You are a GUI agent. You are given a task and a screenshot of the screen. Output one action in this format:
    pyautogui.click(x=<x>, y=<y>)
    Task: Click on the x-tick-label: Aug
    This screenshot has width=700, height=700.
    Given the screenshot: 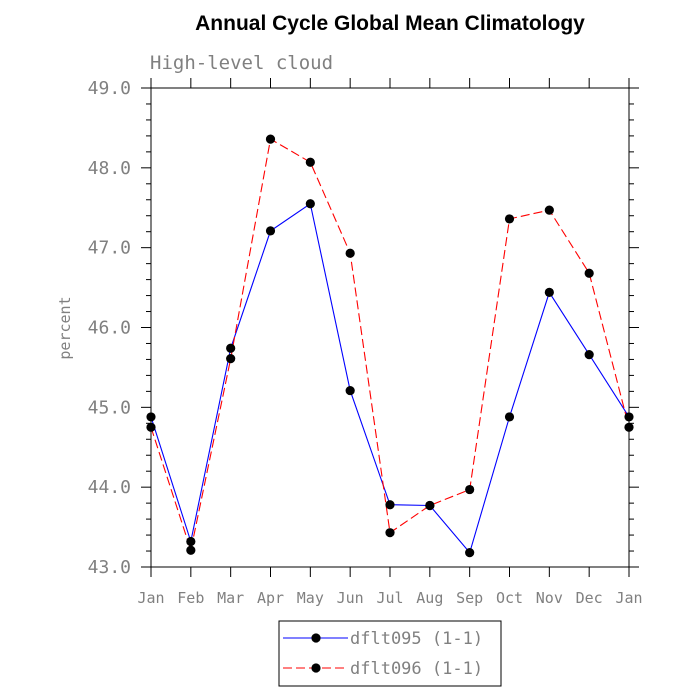 What is the action you would take?
    pyautogui.click(x=429, y=598)
    